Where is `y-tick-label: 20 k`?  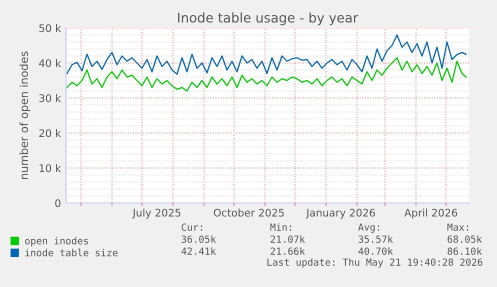 y-tick-label: 20 k is located at coordinates (50, 133).